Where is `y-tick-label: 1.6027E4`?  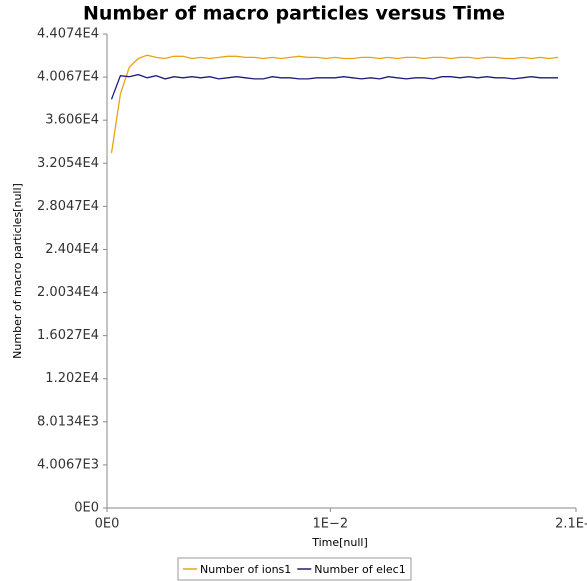
y-tick-label: 1.6027E4 is located at coordinates (68, 335).